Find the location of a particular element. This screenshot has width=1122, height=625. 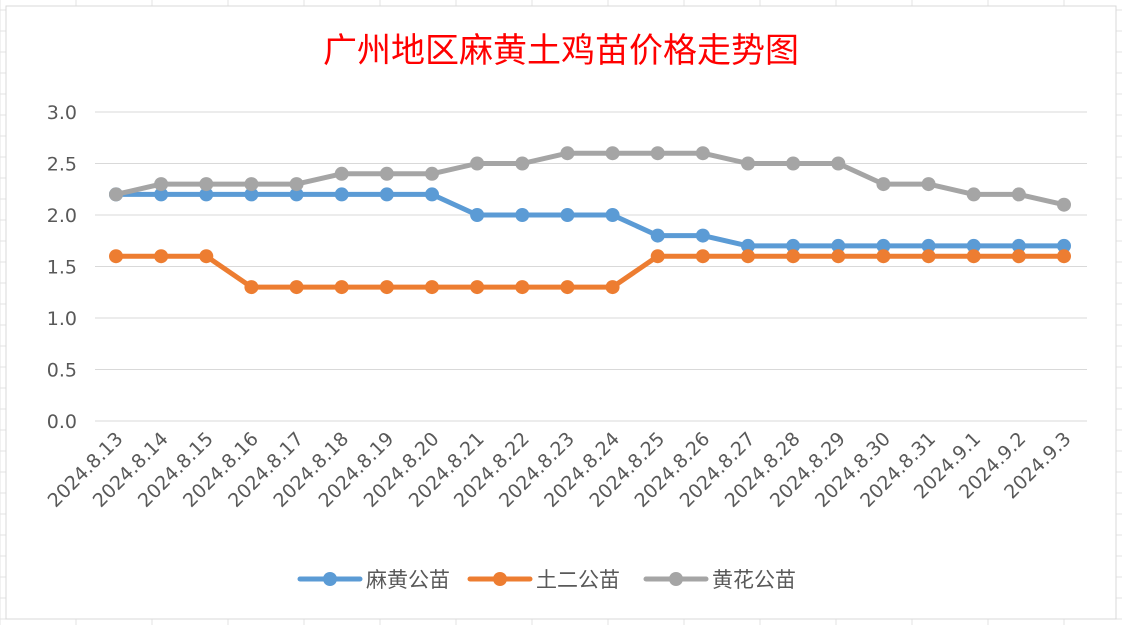

legend-item: 黄花公苗 is located at coordinates (719, 580).